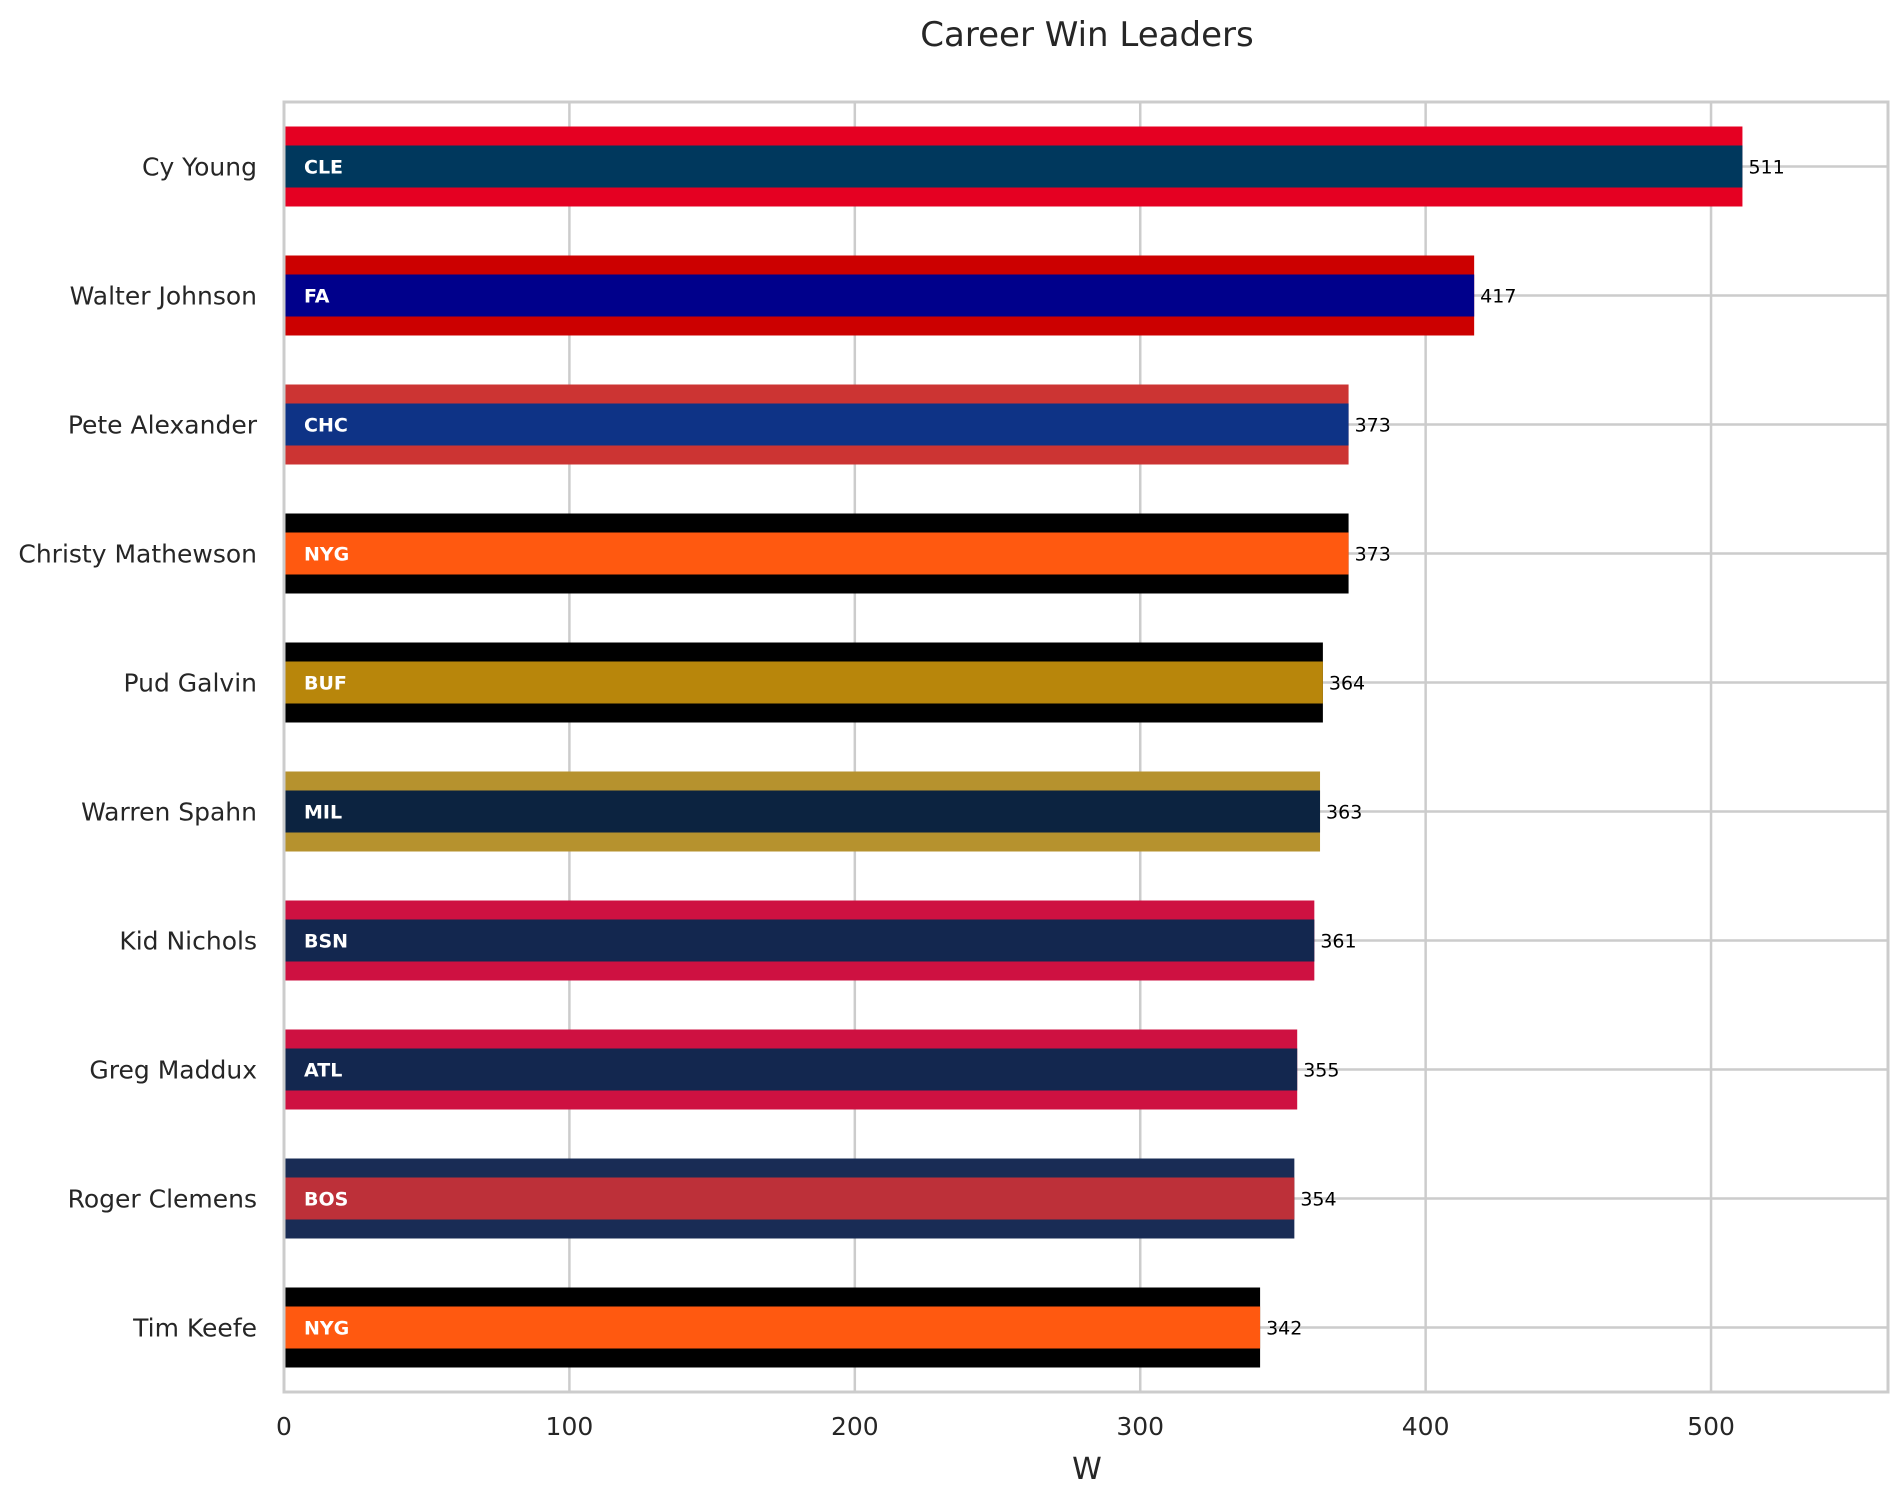 Image resolution: width=1902 pixels, height=1500 pixels. Describe the element at coordinates (1344, 813) in the screenshot. I see `value-label: 363` at that location.